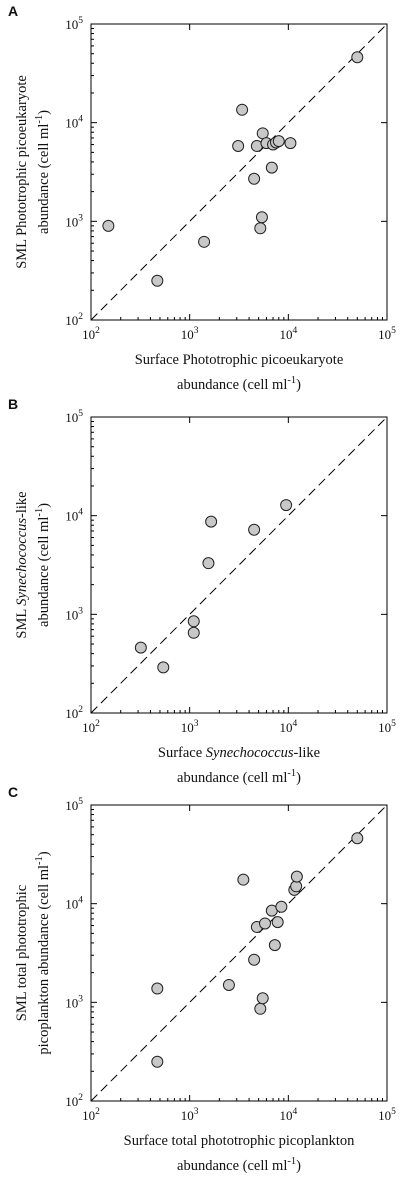 The image size is (400, 1190). I want to click on panel-letter: B, so click(13, 404).